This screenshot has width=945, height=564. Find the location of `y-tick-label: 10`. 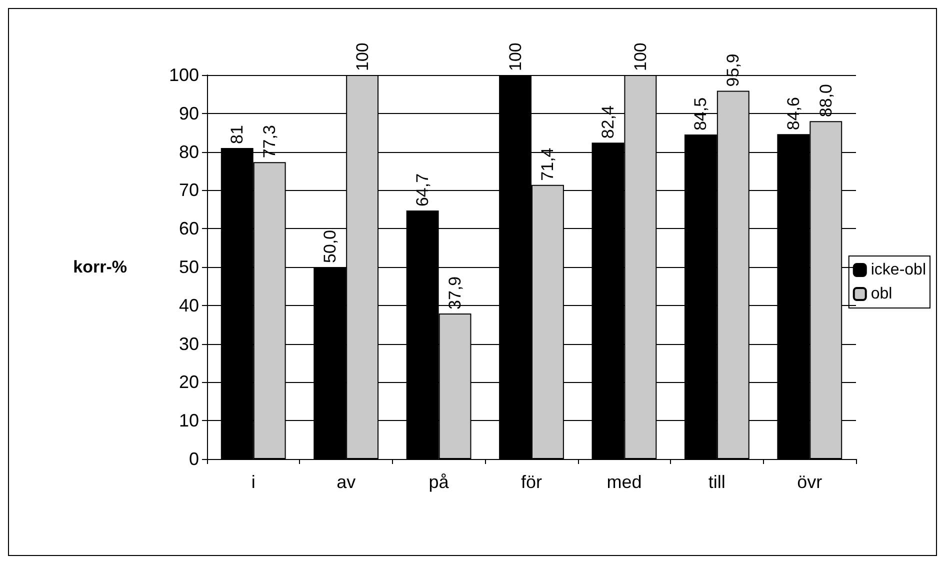

y-tick-label: 10 is located at coordinates (188, 420).